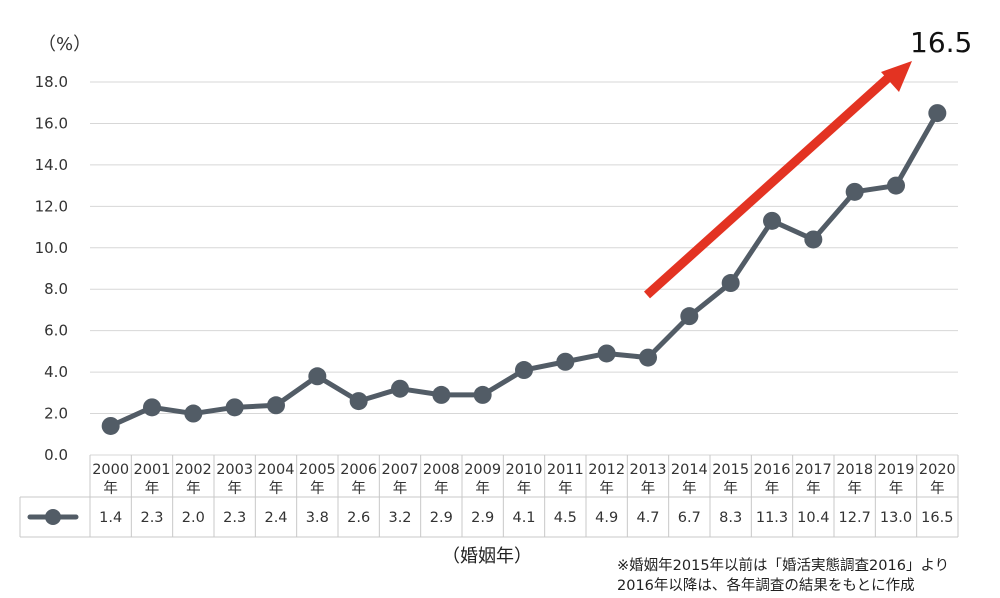 The height and width of the screenshot is (598, 1000). What do you see at coordinates (941, 42) in the screenshot?
I see `callout-value: 16.5` at bounding box center [941, 42].